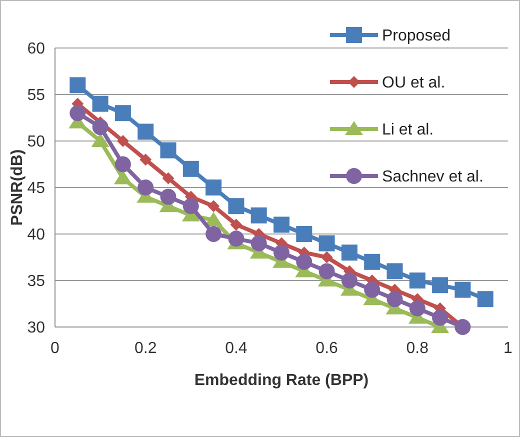 Image resolution: width=520 pixels, height=437 pixels. I want to click on y-tick-label: 40, so click(36, 235).